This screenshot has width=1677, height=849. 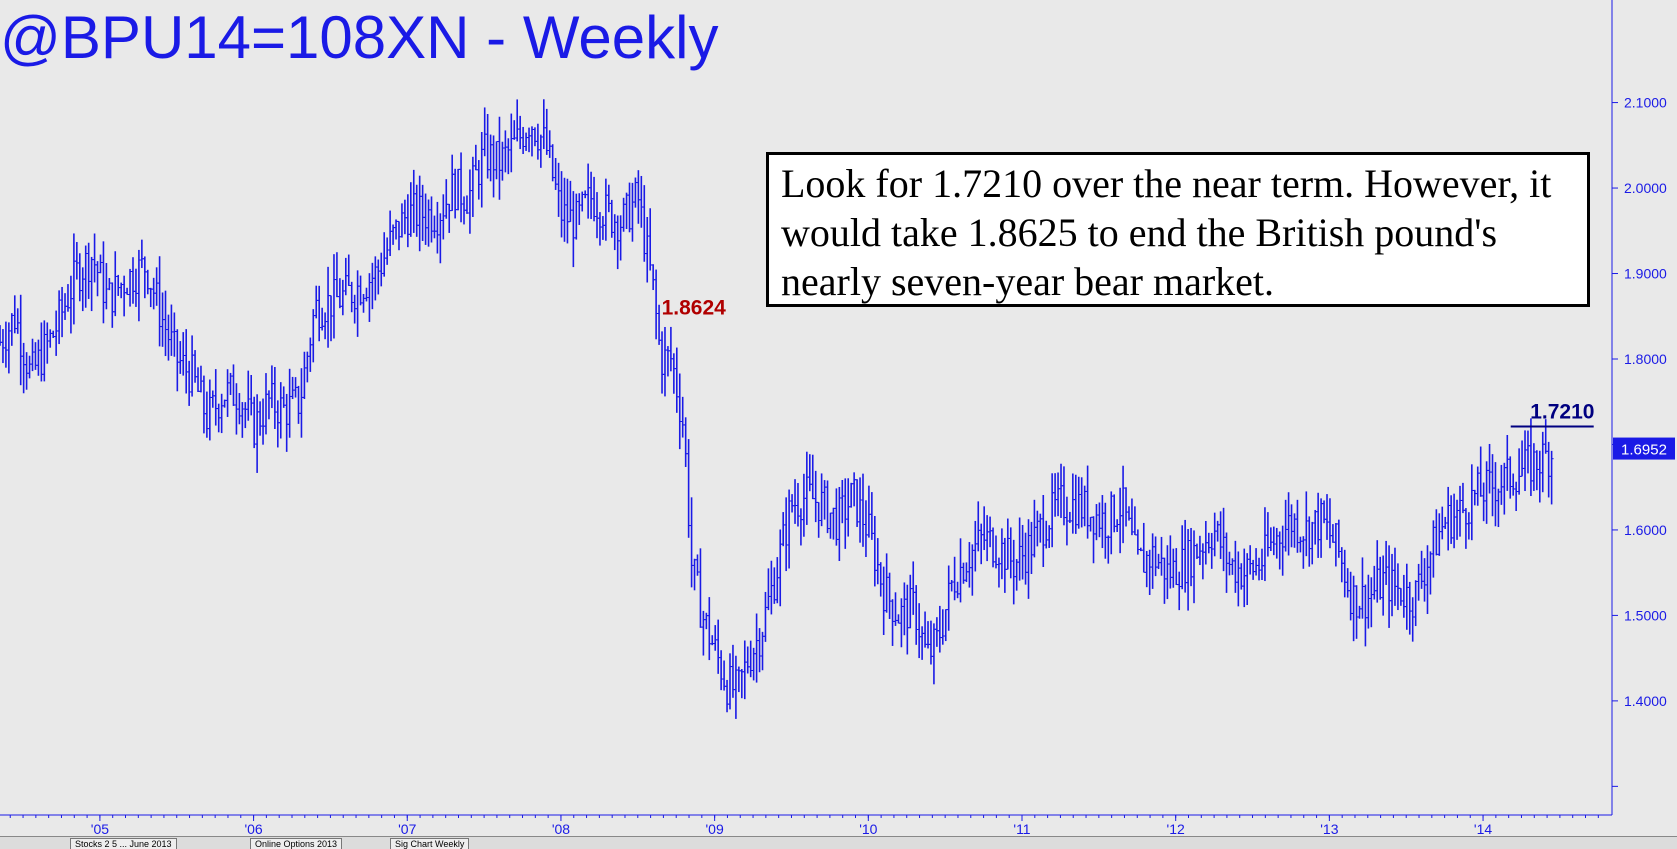 I want to click on y-tick-label: 1.9000, so click(x=1645, y=274).